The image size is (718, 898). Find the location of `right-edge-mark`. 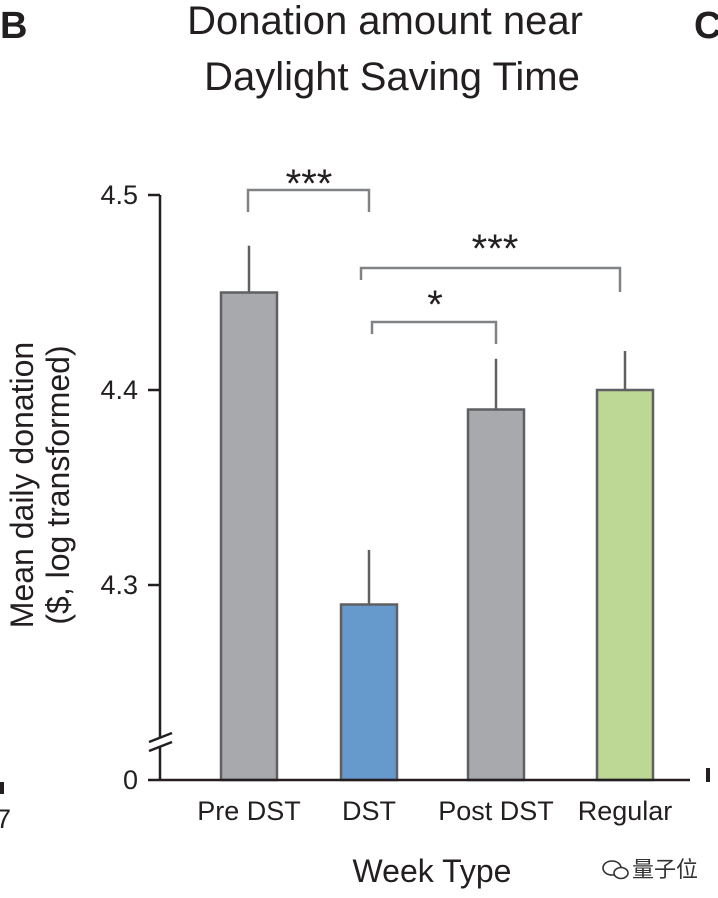

right-edge-mark is located at coordinates (708, 775).